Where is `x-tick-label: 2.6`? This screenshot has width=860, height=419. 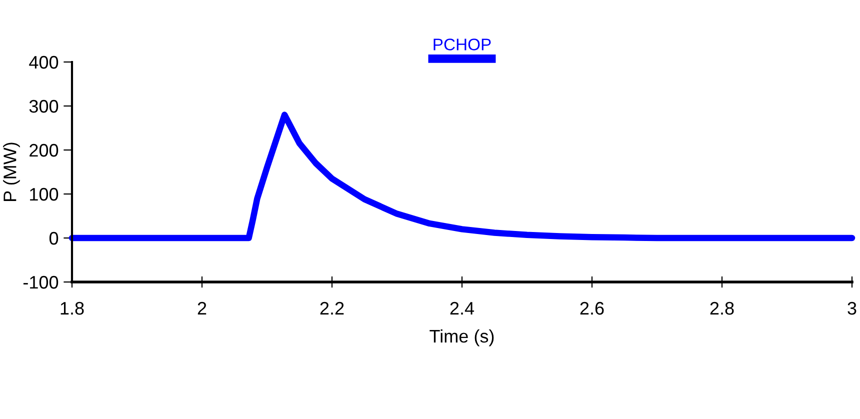 x-tick-label: 2.6 is located at coordinates (592, 308).